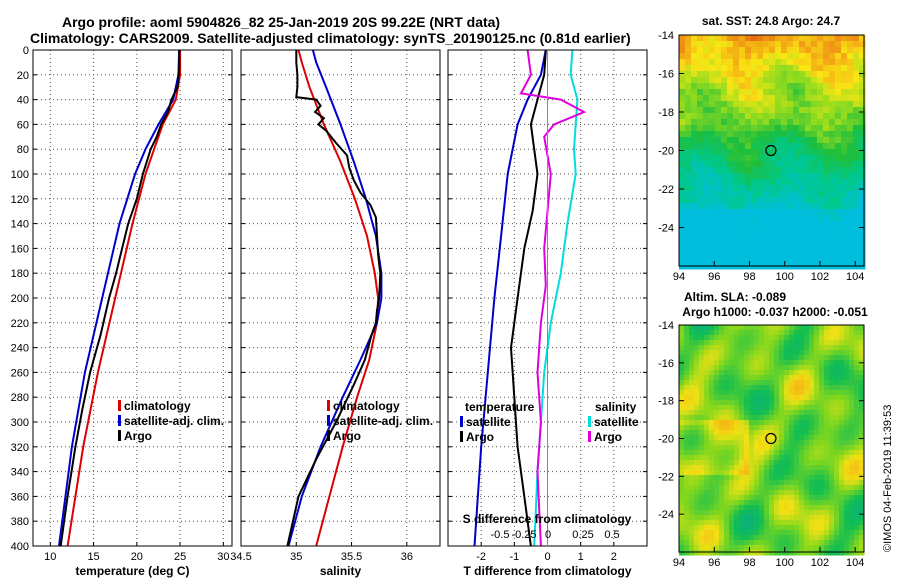  Describe the element at coordinates (581, 557) in the screenshot. I see `x-tick-label: 1` at that location.